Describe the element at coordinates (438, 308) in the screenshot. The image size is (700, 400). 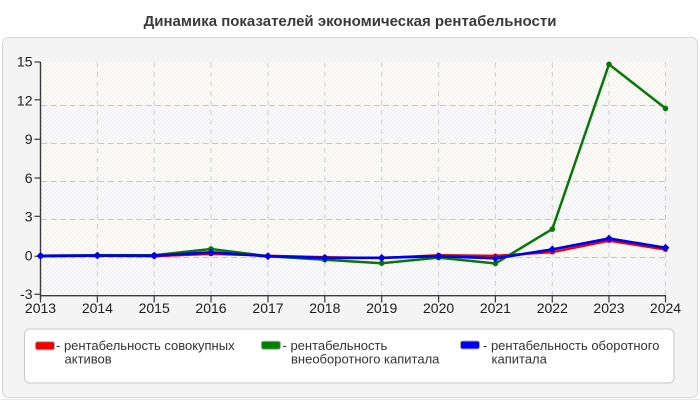
I see `svg-text: 2020` at that location.